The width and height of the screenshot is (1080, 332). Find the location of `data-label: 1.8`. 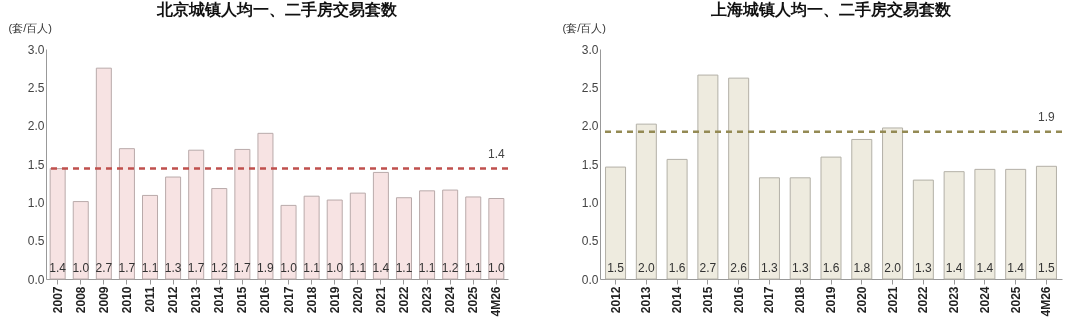

data-label: 1.8 is located at coordinates (862, 268).